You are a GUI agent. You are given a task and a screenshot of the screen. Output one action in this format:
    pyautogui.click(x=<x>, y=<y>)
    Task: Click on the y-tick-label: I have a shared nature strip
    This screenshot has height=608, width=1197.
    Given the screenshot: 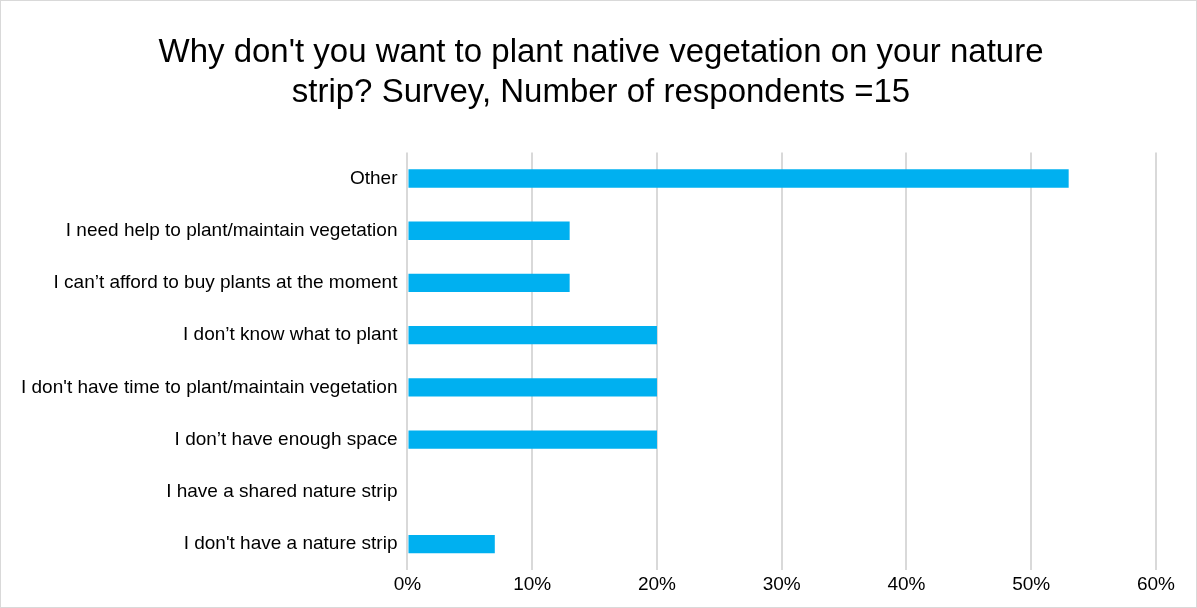 What is the action you would take?
    pyautogui.click(x=282, y=491)
    